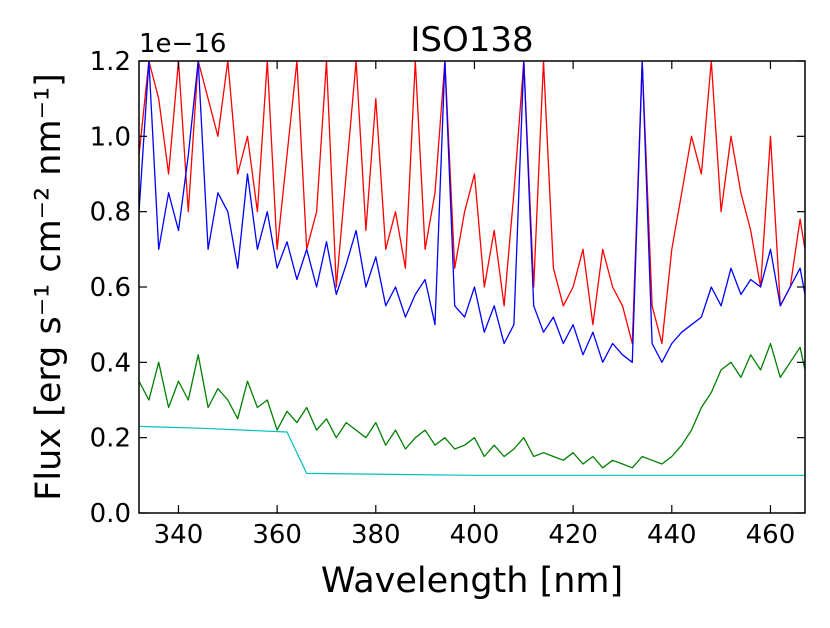  Describe the element at coordinates (179, 535) in the screenshot. I see `x-tick-label-340: 340` at that location.